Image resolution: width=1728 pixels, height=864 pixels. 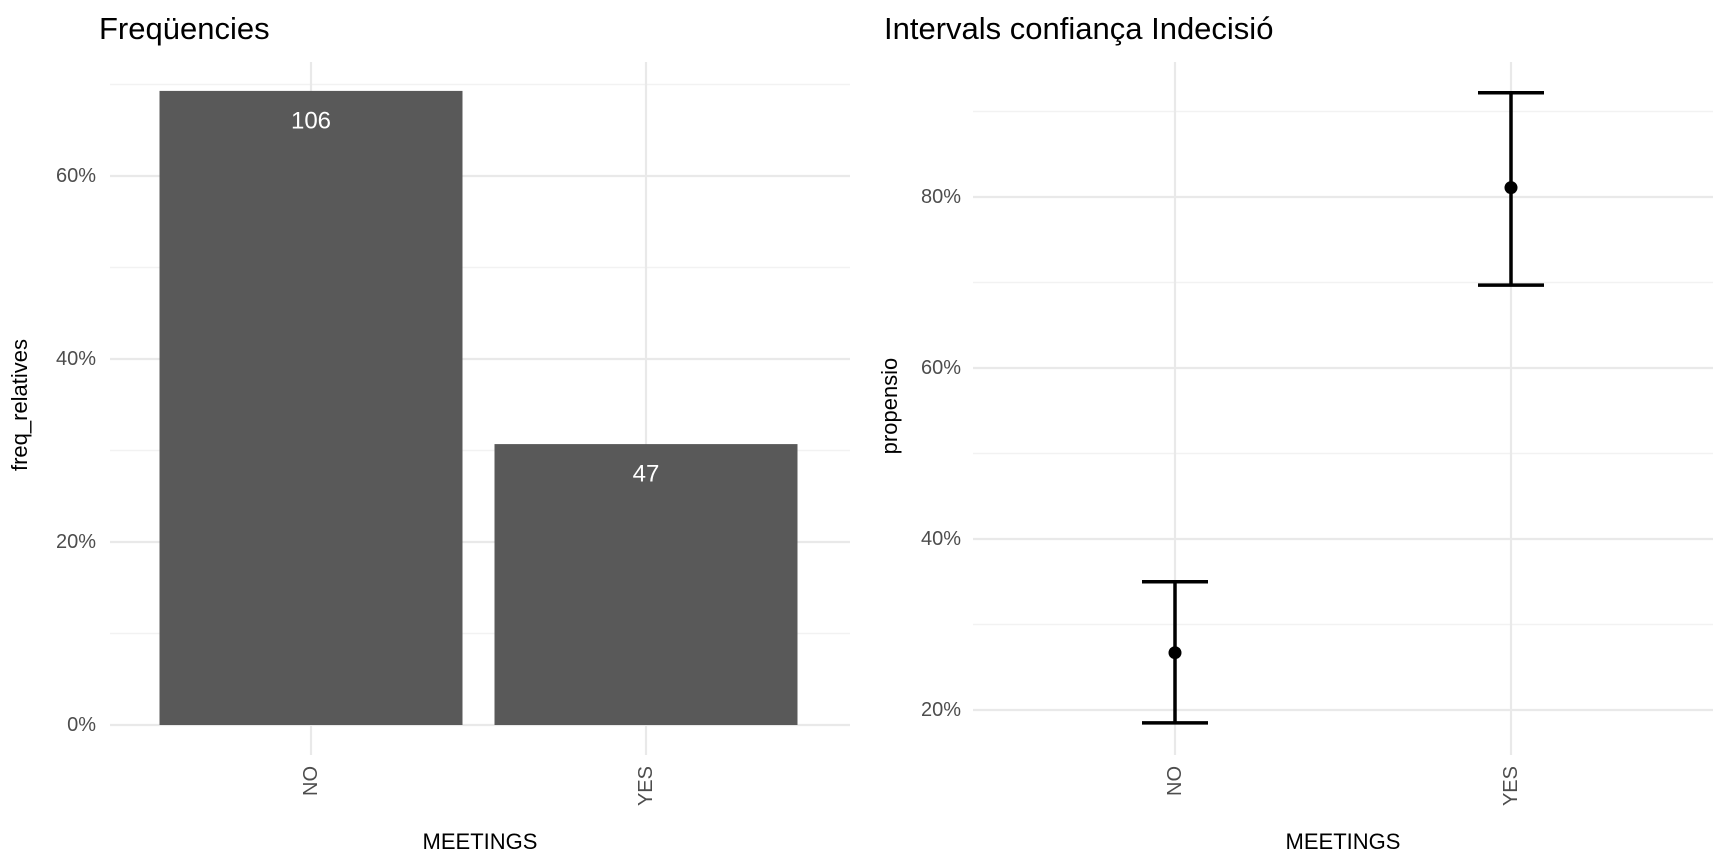 I want to click on chart-title-frequencies: Freqüencies, so click(x=184, y=28).